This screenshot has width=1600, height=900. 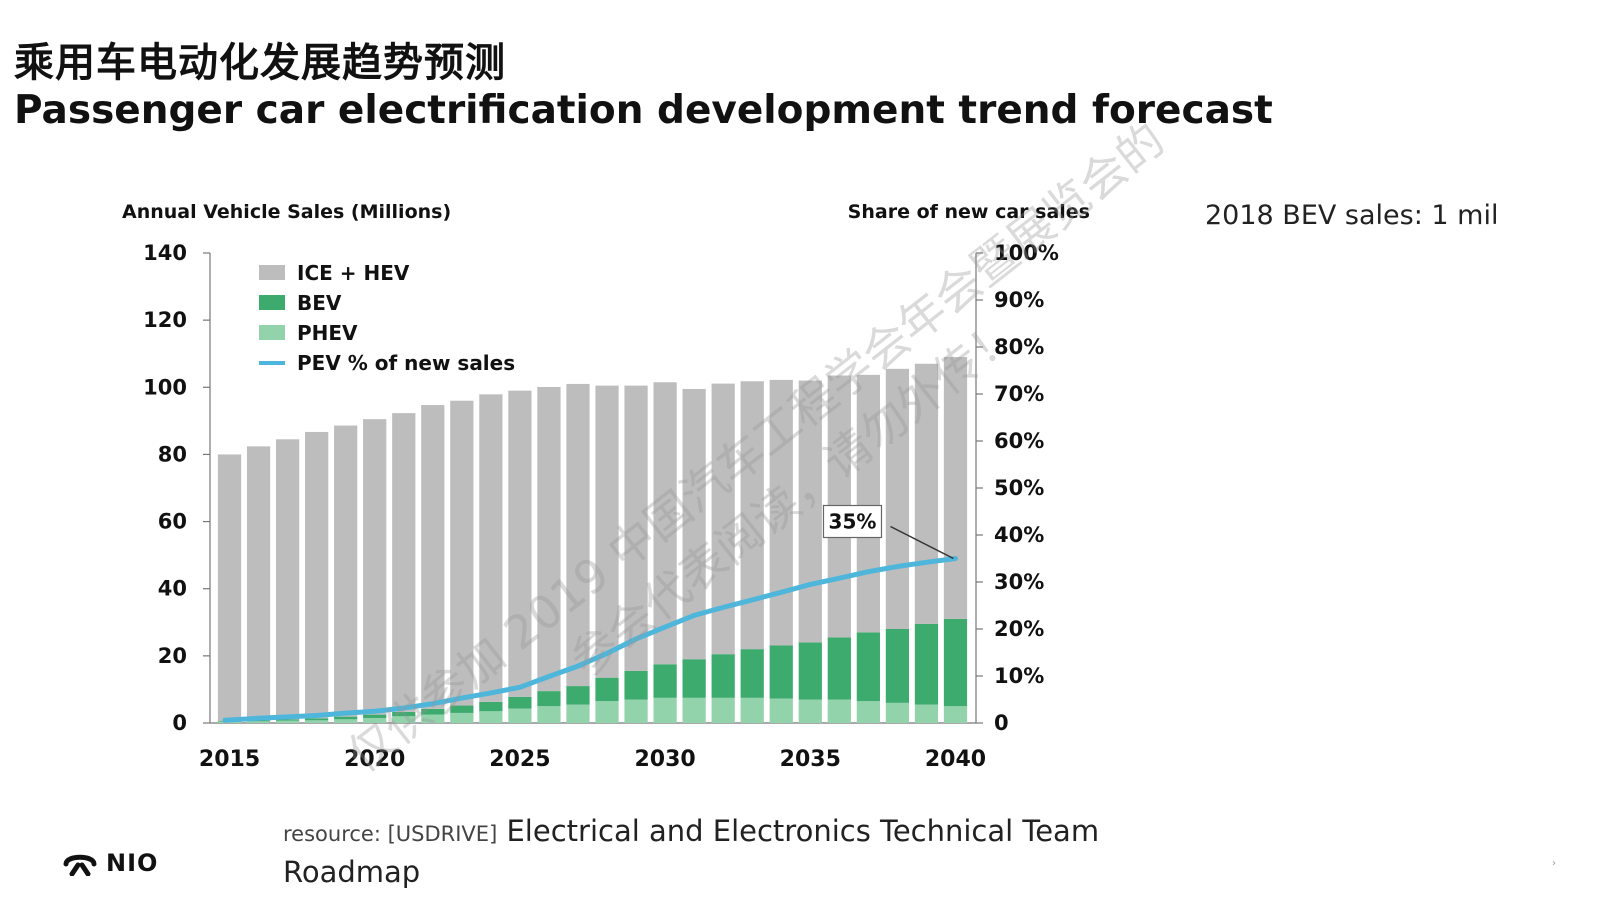 I want to click on logo-text: NIO, so click(x=132, y=863).